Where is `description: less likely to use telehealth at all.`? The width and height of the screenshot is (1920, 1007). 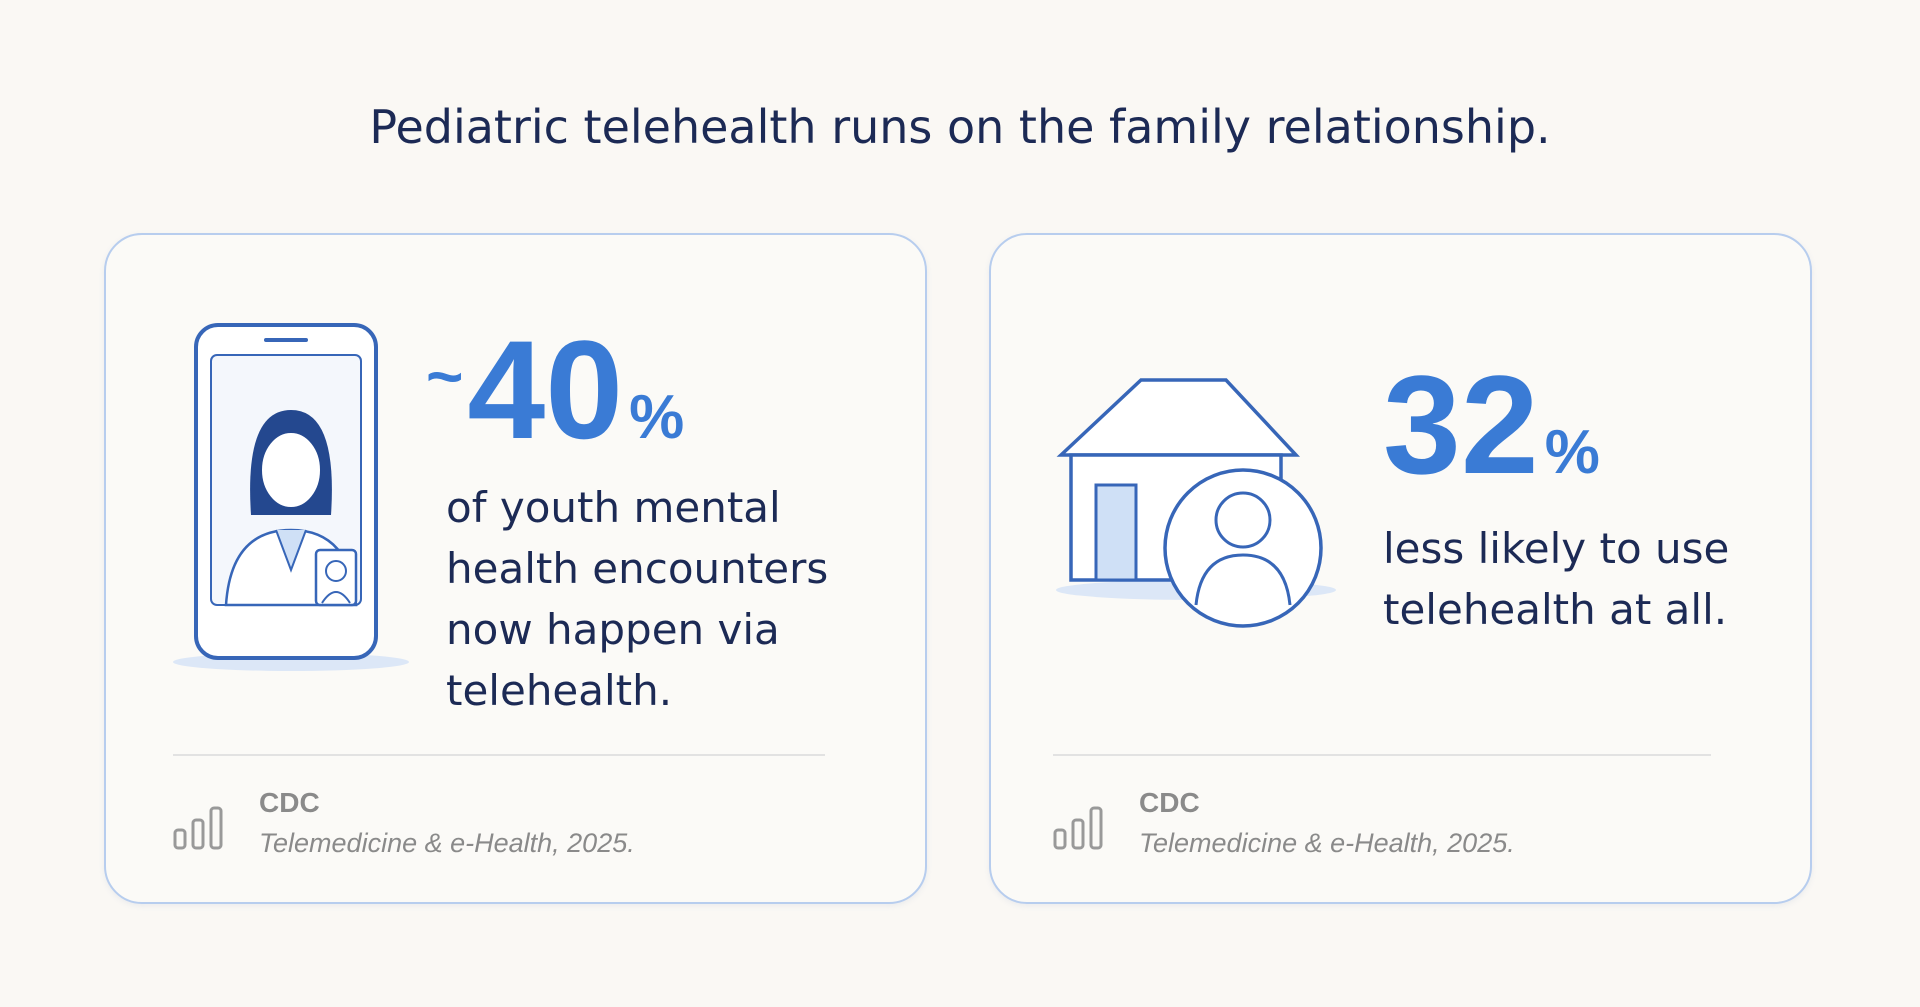
description: less likely to use telehealth at all. is located at coordinates (1556, 579).